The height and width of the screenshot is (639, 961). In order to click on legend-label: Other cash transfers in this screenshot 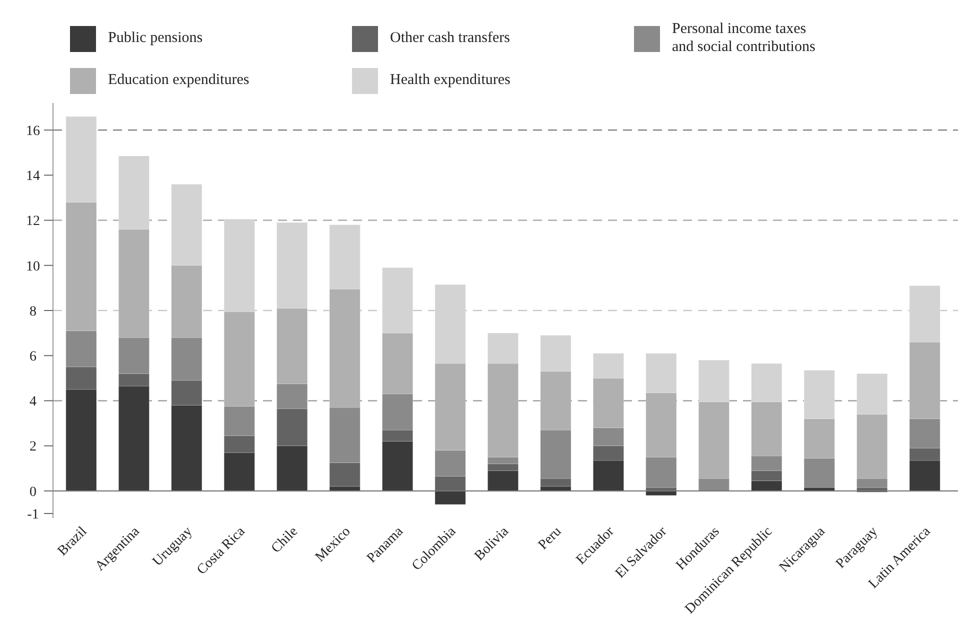, I will do `click(450, 38)`.